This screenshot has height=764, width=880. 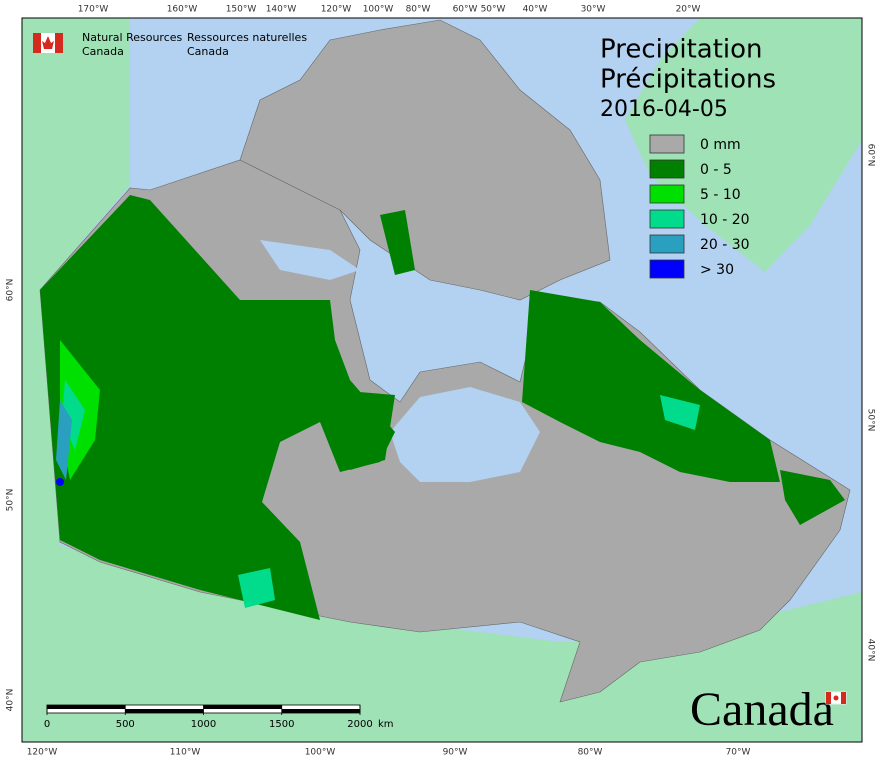 I want to click on graticule-label: 170°W, so click(x=93, y=10).